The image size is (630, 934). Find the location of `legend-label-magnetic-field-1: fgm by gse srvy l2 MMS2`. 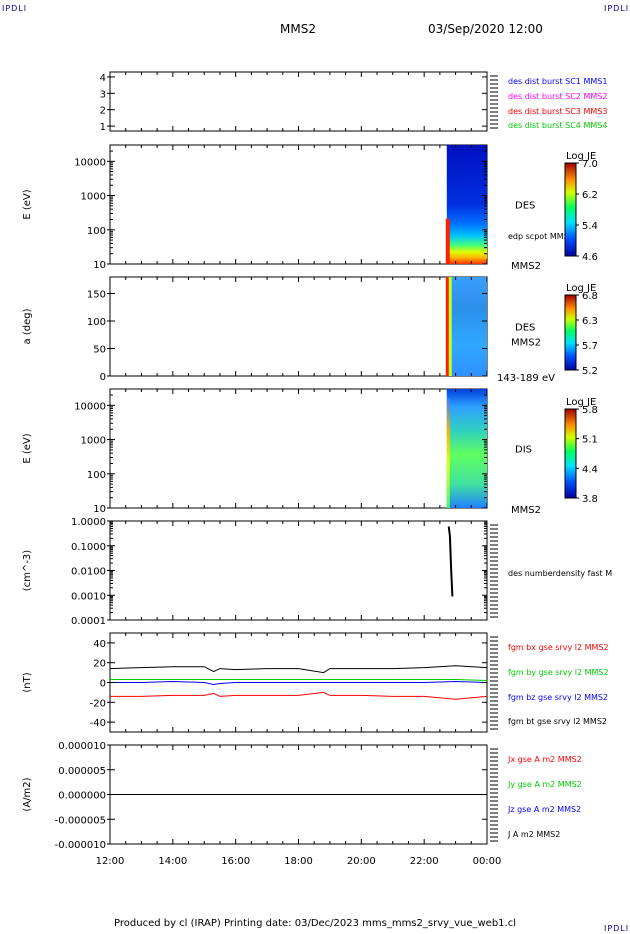

legend-label-magnetic-field-1: fgm by gse srvy l2 MMS2 is located at coordinates (558, 672).